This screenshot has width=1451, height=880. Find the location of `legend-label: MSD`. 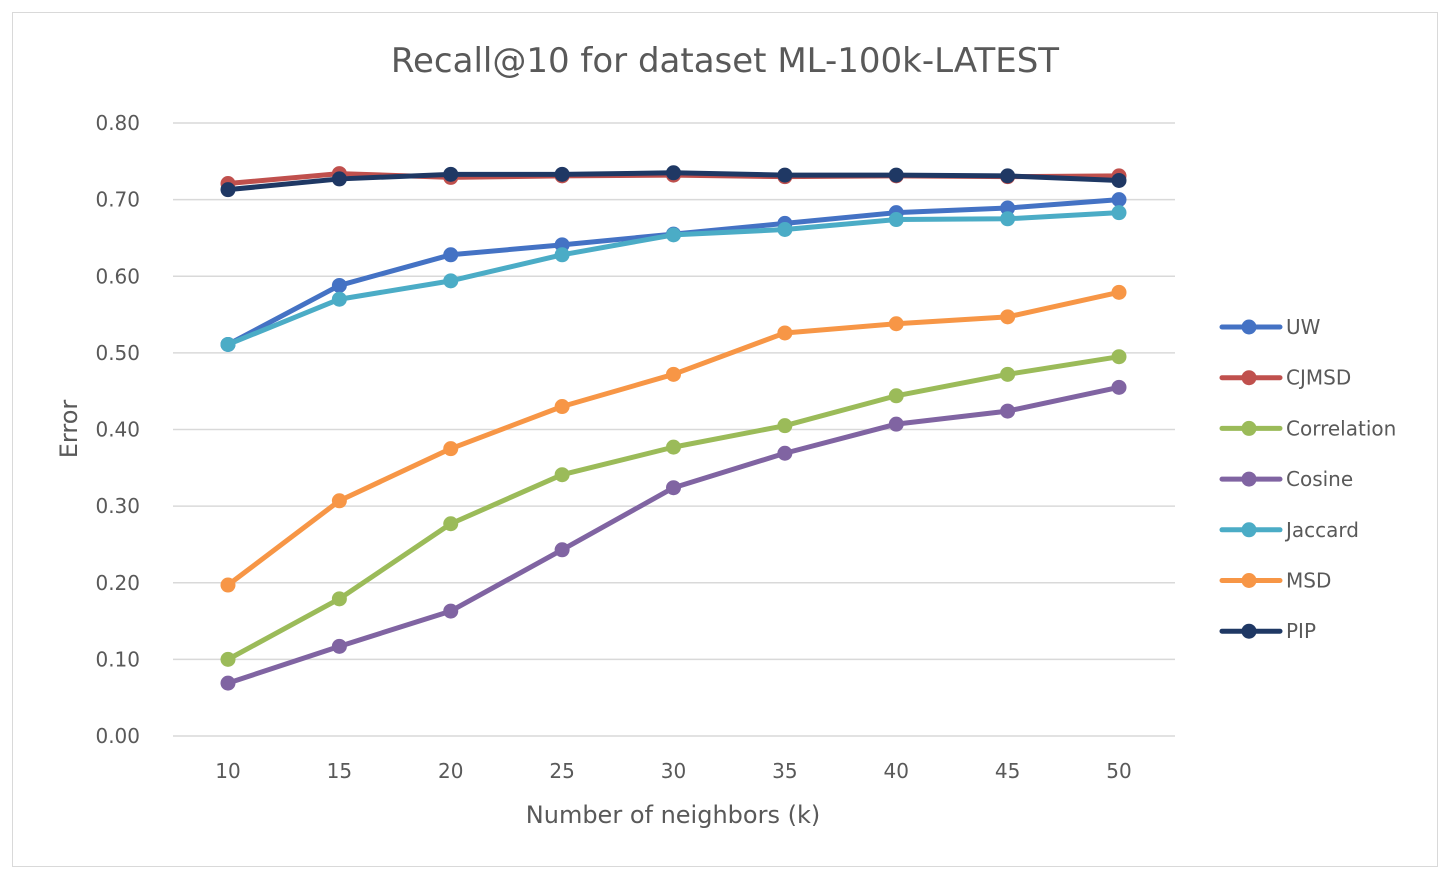

legend-label: MSD is located at coordinates (1308, 581).